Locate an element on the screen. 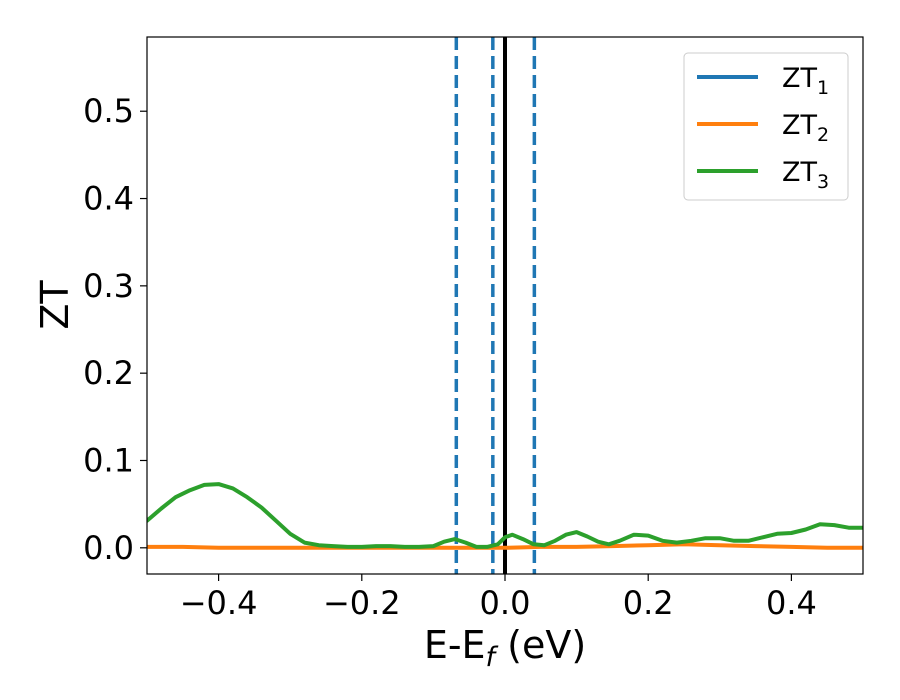  x-tick-label: 0.4 is located at coordinates (791, 603).